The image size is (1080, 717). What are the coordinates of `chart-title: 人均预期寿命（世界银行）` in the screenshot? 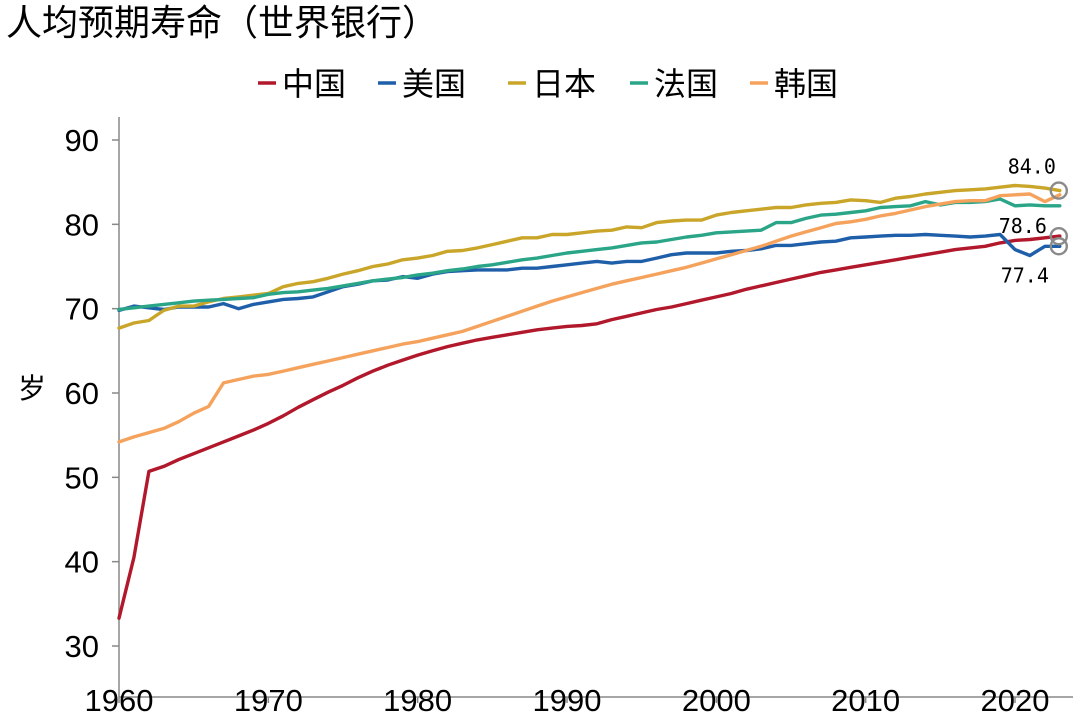 It's located at (222, 23).